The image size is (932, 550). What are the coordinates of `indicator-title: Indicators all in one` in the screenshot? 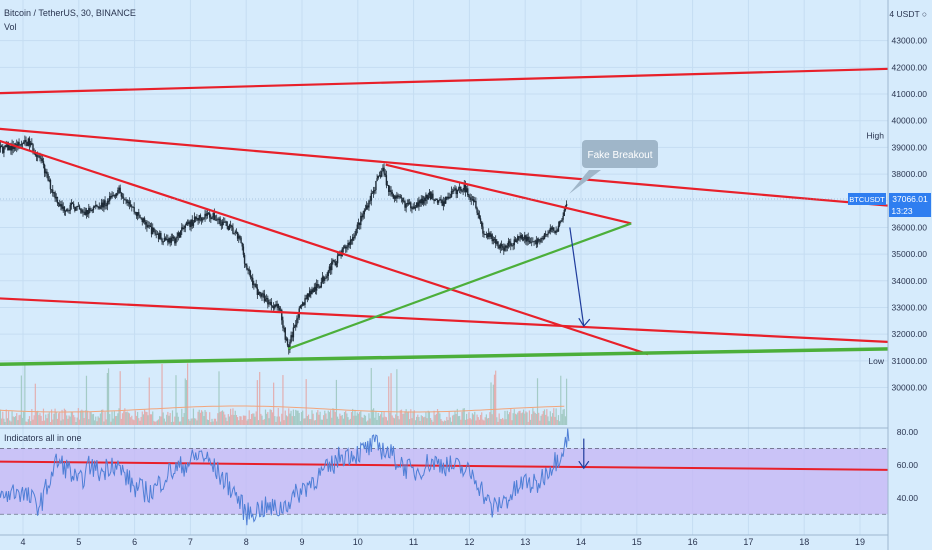 It's located at (43, 438).